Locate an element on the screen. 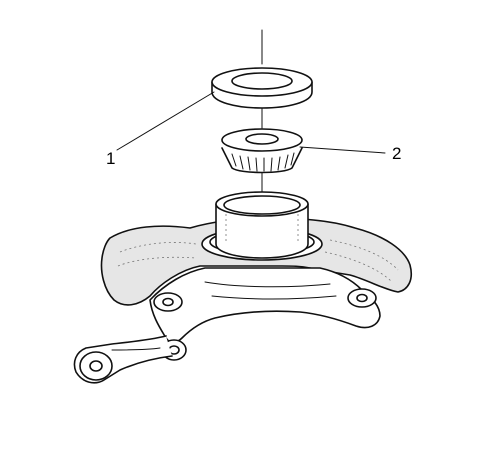  mount-hole-right is located at coordinates (362, 298).